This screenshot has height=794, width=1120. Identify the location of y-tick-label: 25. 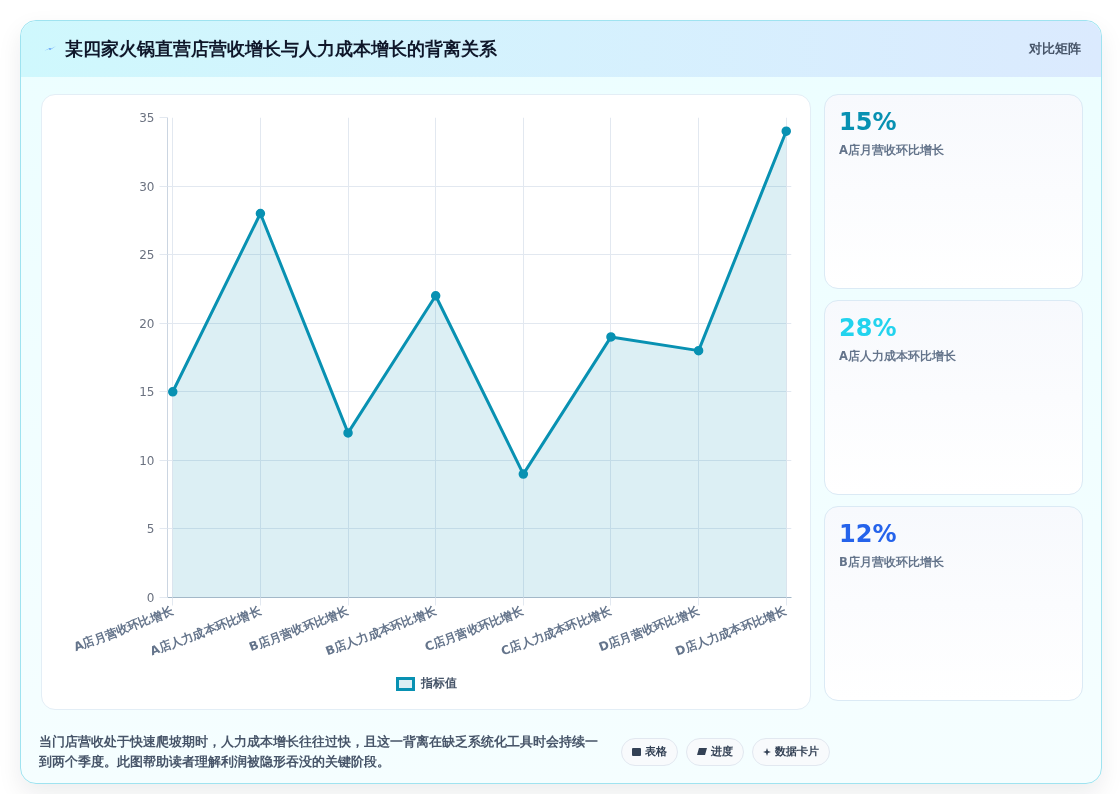
(147, 255).